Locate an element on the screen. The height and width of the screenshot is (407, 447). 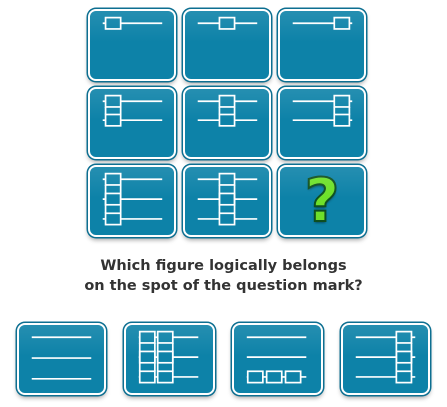
figure-boxes-bottom-row is located at coordinates (276, 360).